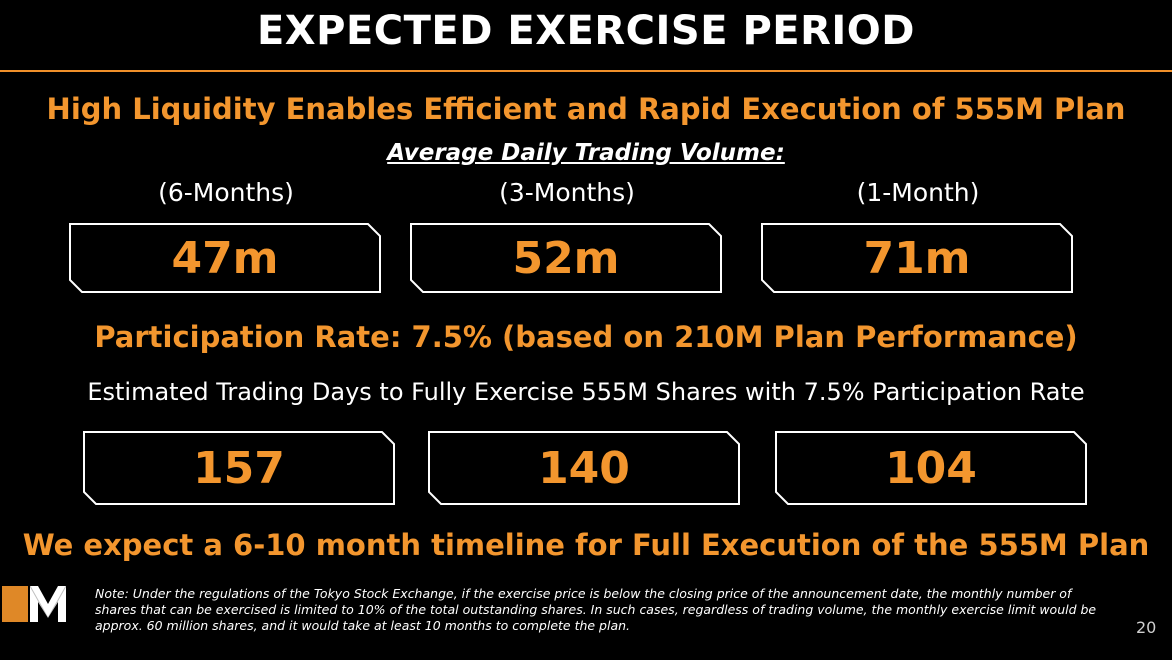  I want to click on period-label-1-month: (1-Month), so click(918, 192).